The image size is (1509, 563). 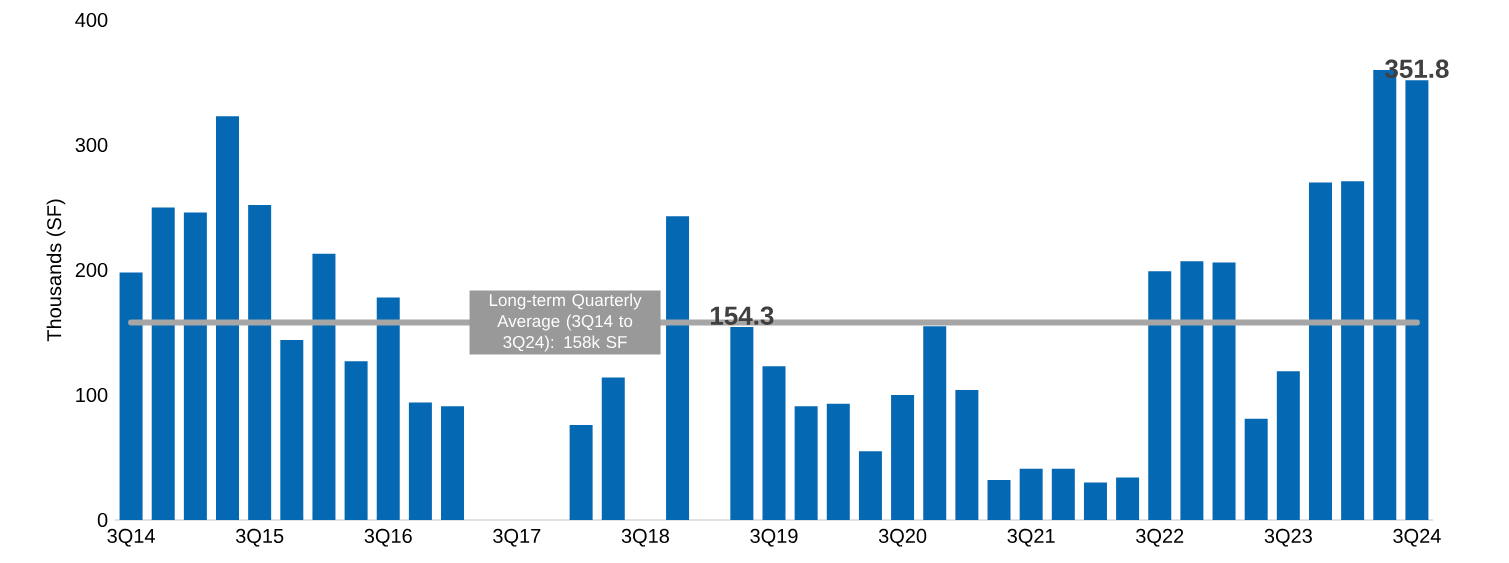 I want to click on y-tick-label: 0, so click(x=102, y=520).